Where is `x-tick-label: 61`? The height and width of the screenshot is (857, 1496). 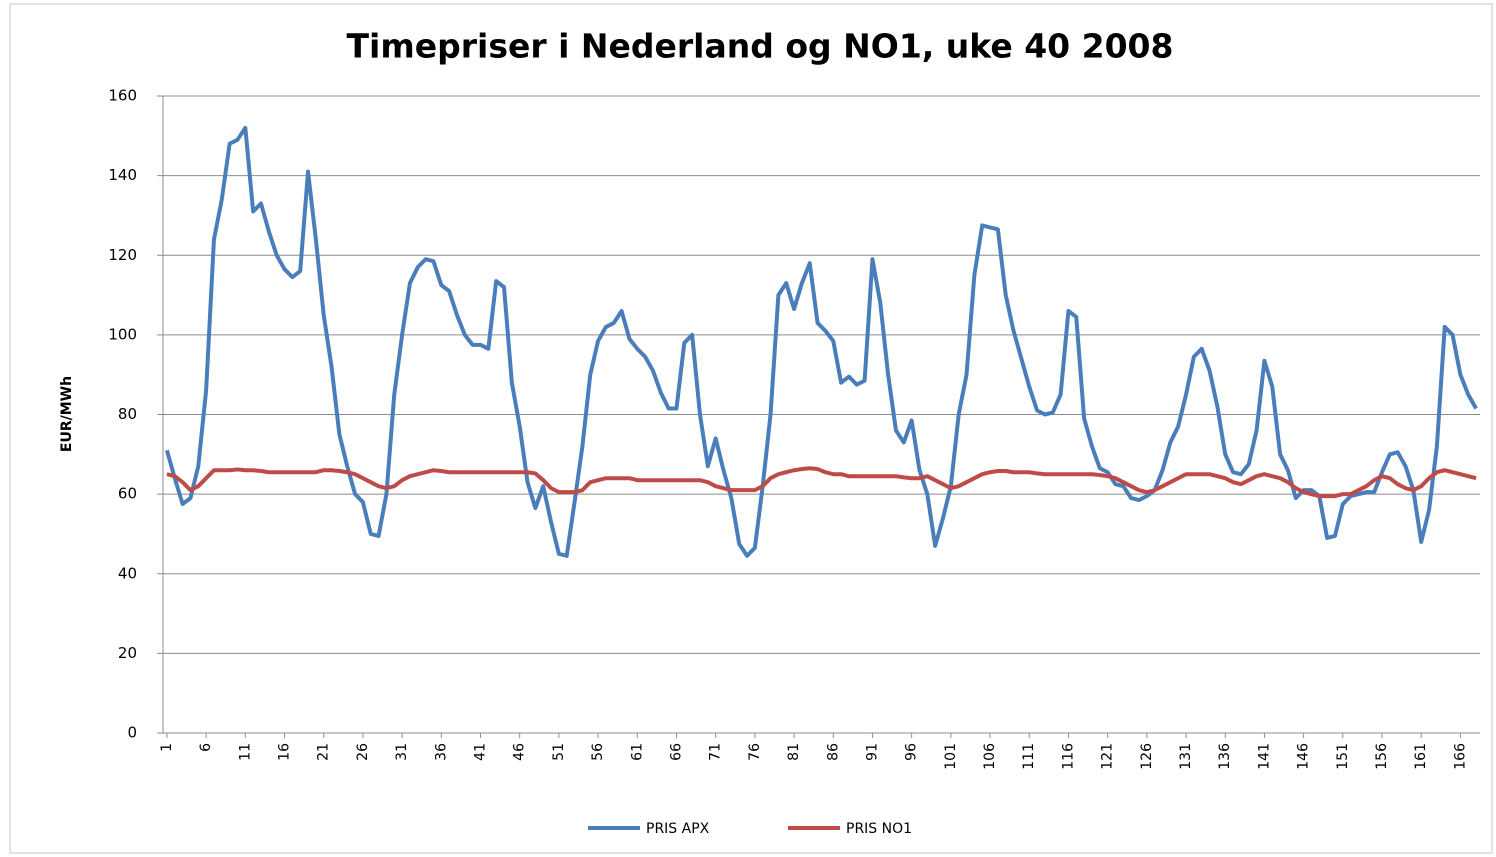 x-tick-label: 61 is located at coordinates (637, 752).